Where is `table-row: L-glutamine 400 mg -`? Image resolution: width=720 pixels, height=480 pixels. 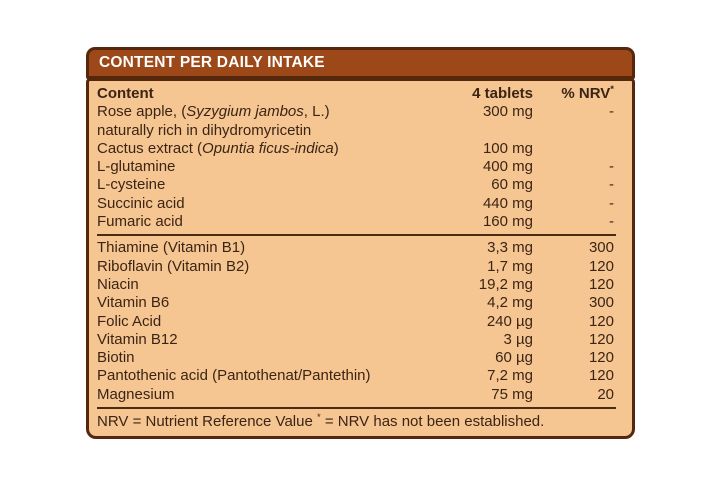
table-row: L-glutamine 400 mg - is located at coordinates (360, 167).